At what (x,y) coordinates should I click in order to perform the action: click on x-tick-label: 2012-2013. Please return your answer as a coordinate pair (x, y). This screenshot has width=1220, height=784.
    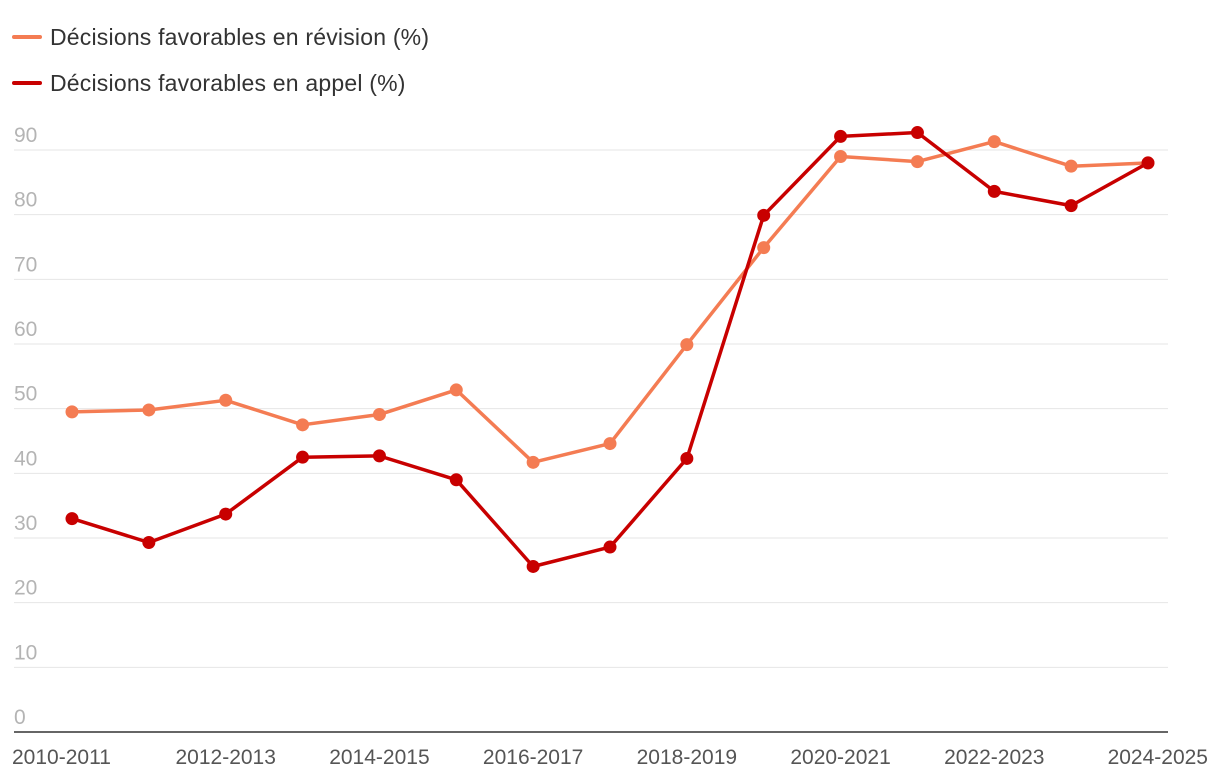
    Looking at the image, I should click on (225, 757).